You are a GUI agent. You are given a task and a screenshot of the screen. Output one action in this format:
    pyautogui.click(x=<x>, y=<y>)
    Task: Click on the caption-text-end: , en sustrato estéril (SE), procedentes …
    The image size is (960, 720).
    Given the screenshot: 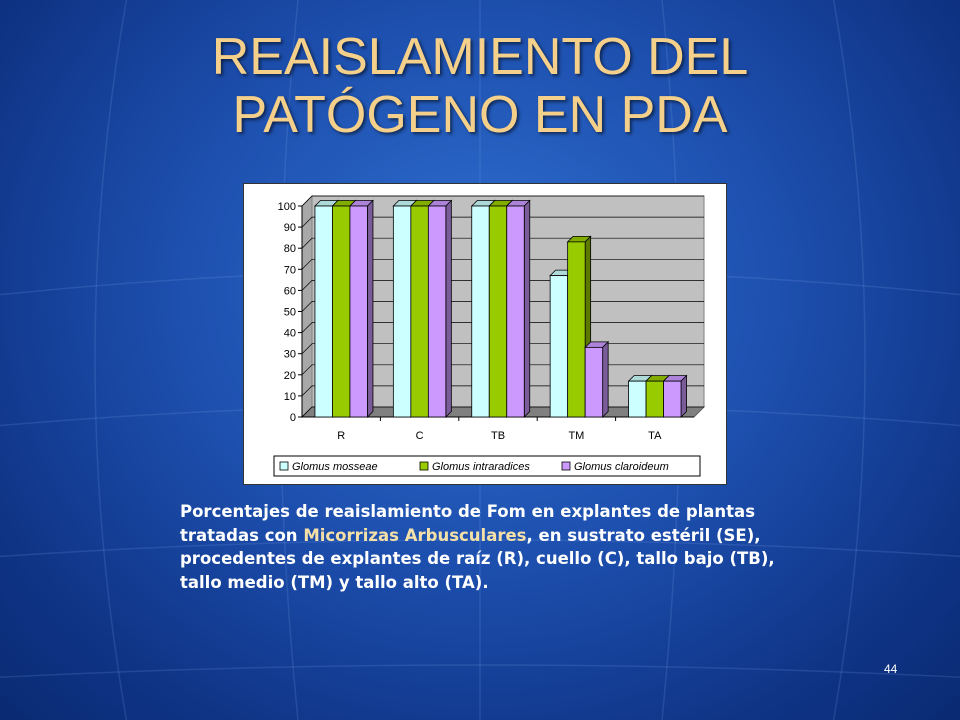 What is the action you would take?
    pyautogui.click(x=477, y=558)
    